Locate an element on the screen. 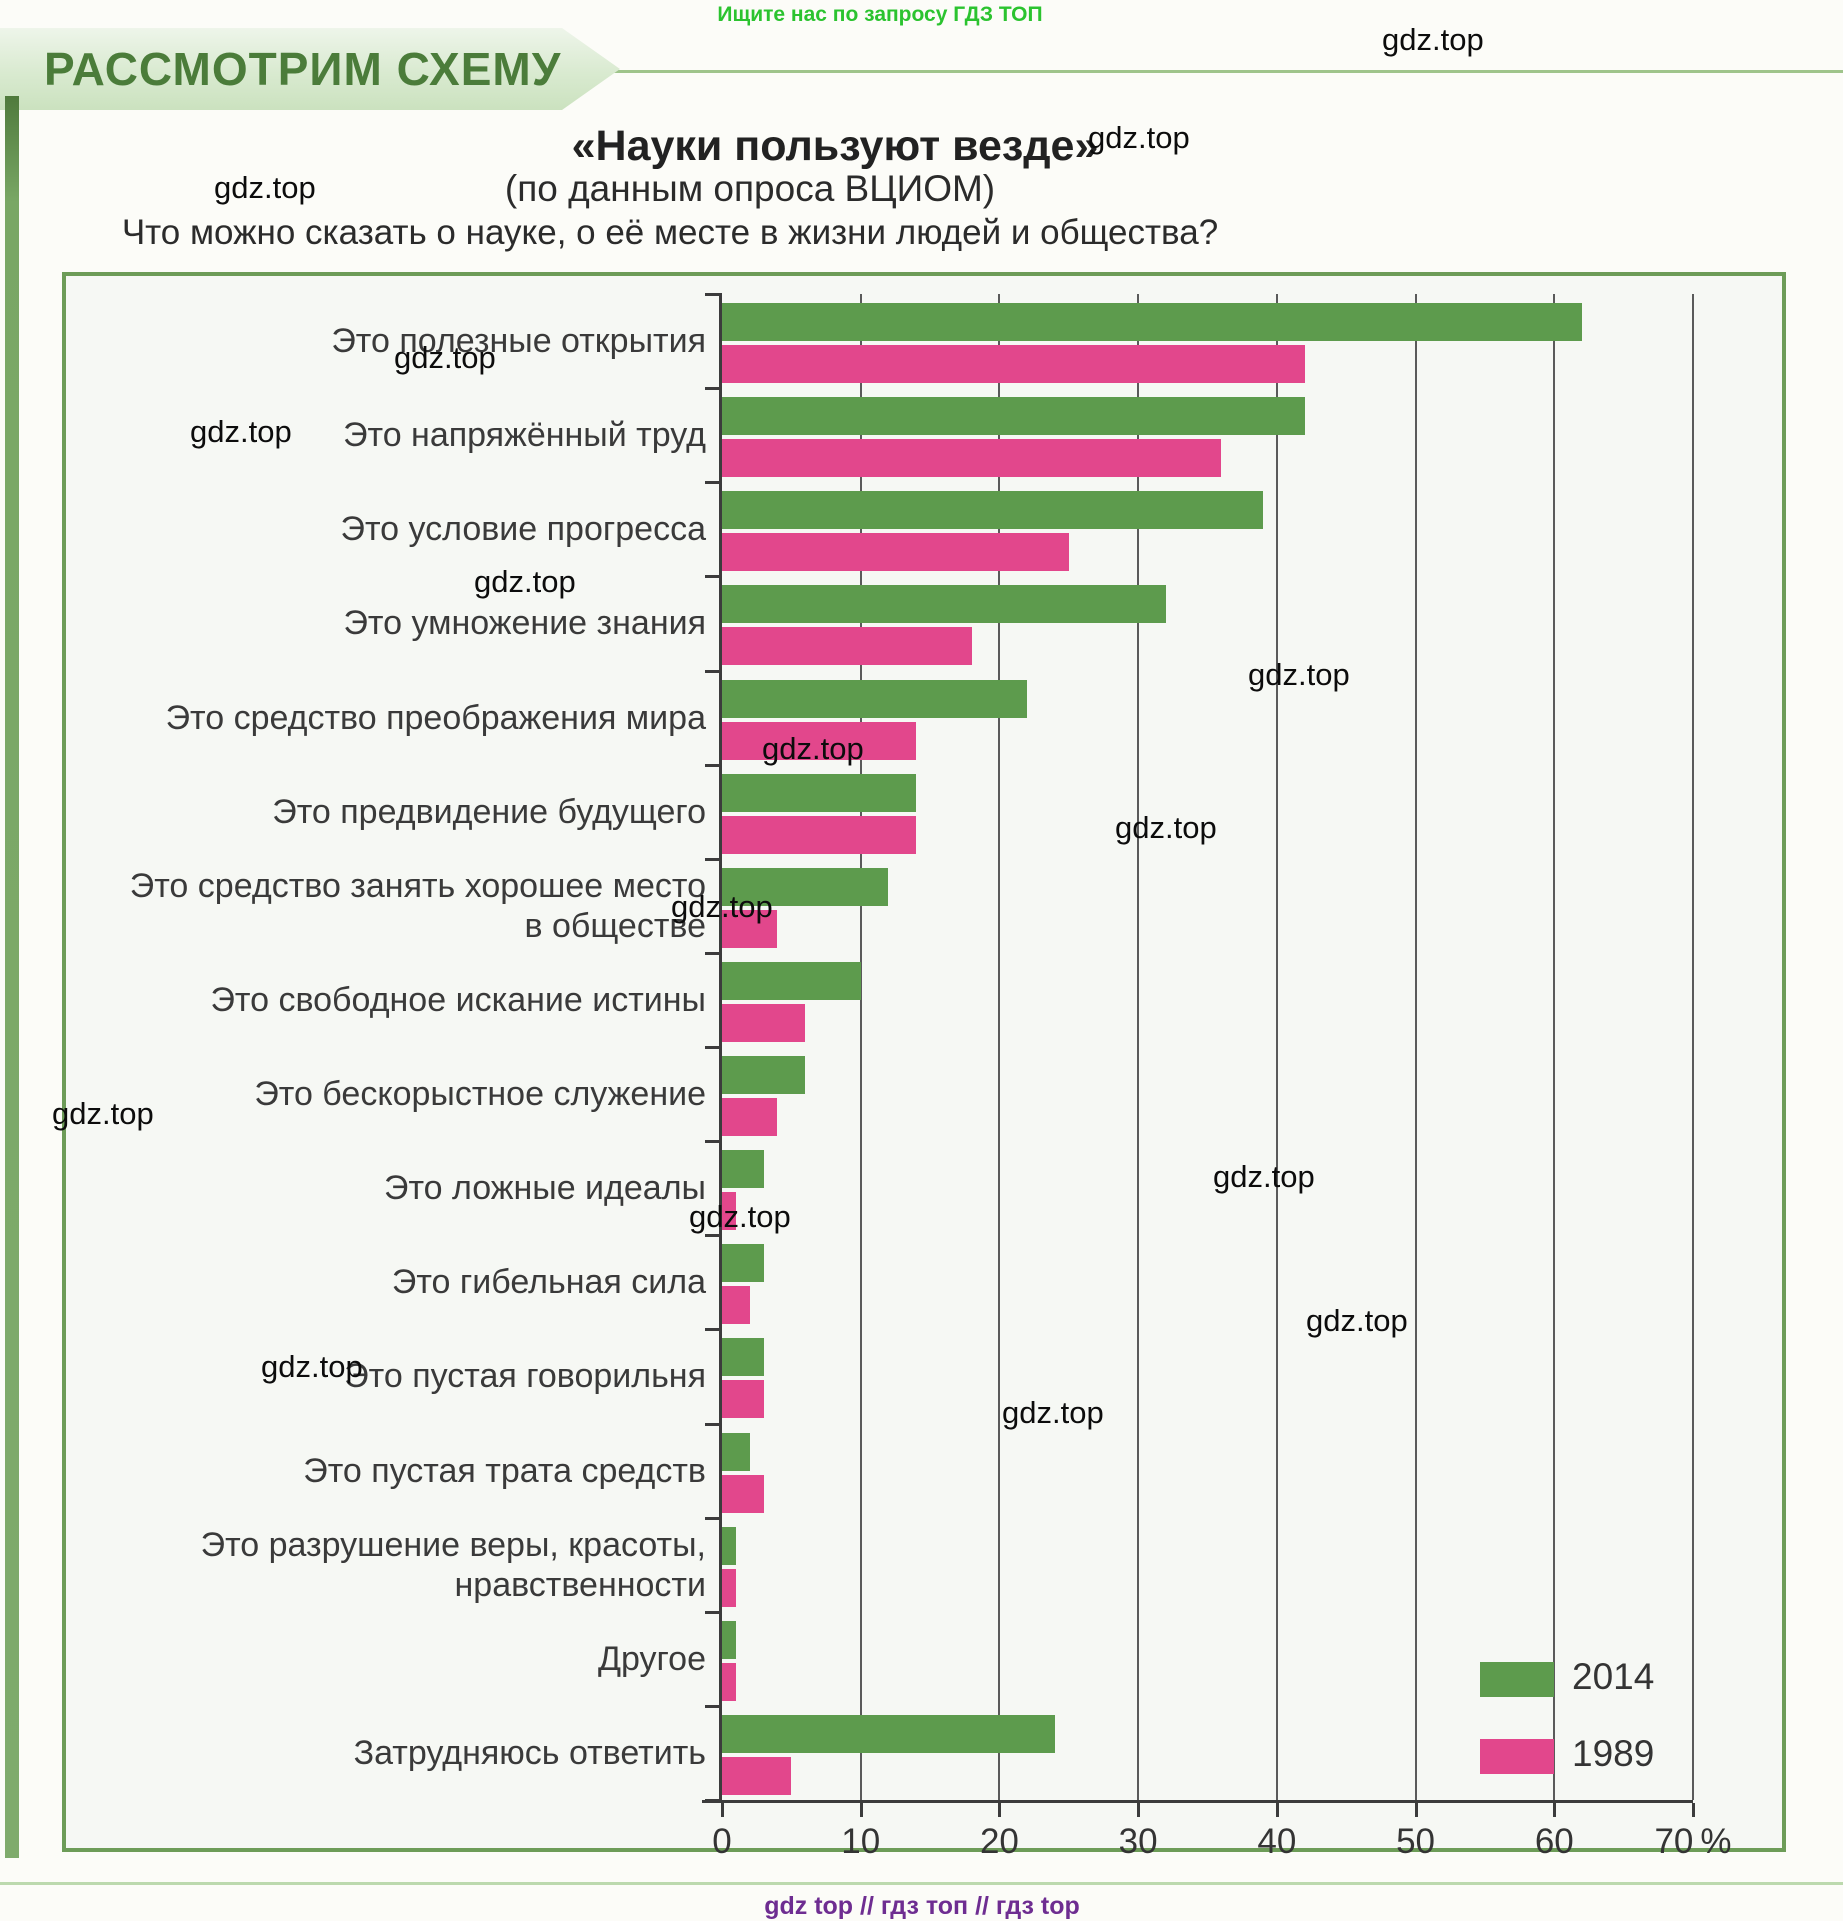  footer-text: gdz top // гдз топ // гдз top is located at coordinates (922, 1906).